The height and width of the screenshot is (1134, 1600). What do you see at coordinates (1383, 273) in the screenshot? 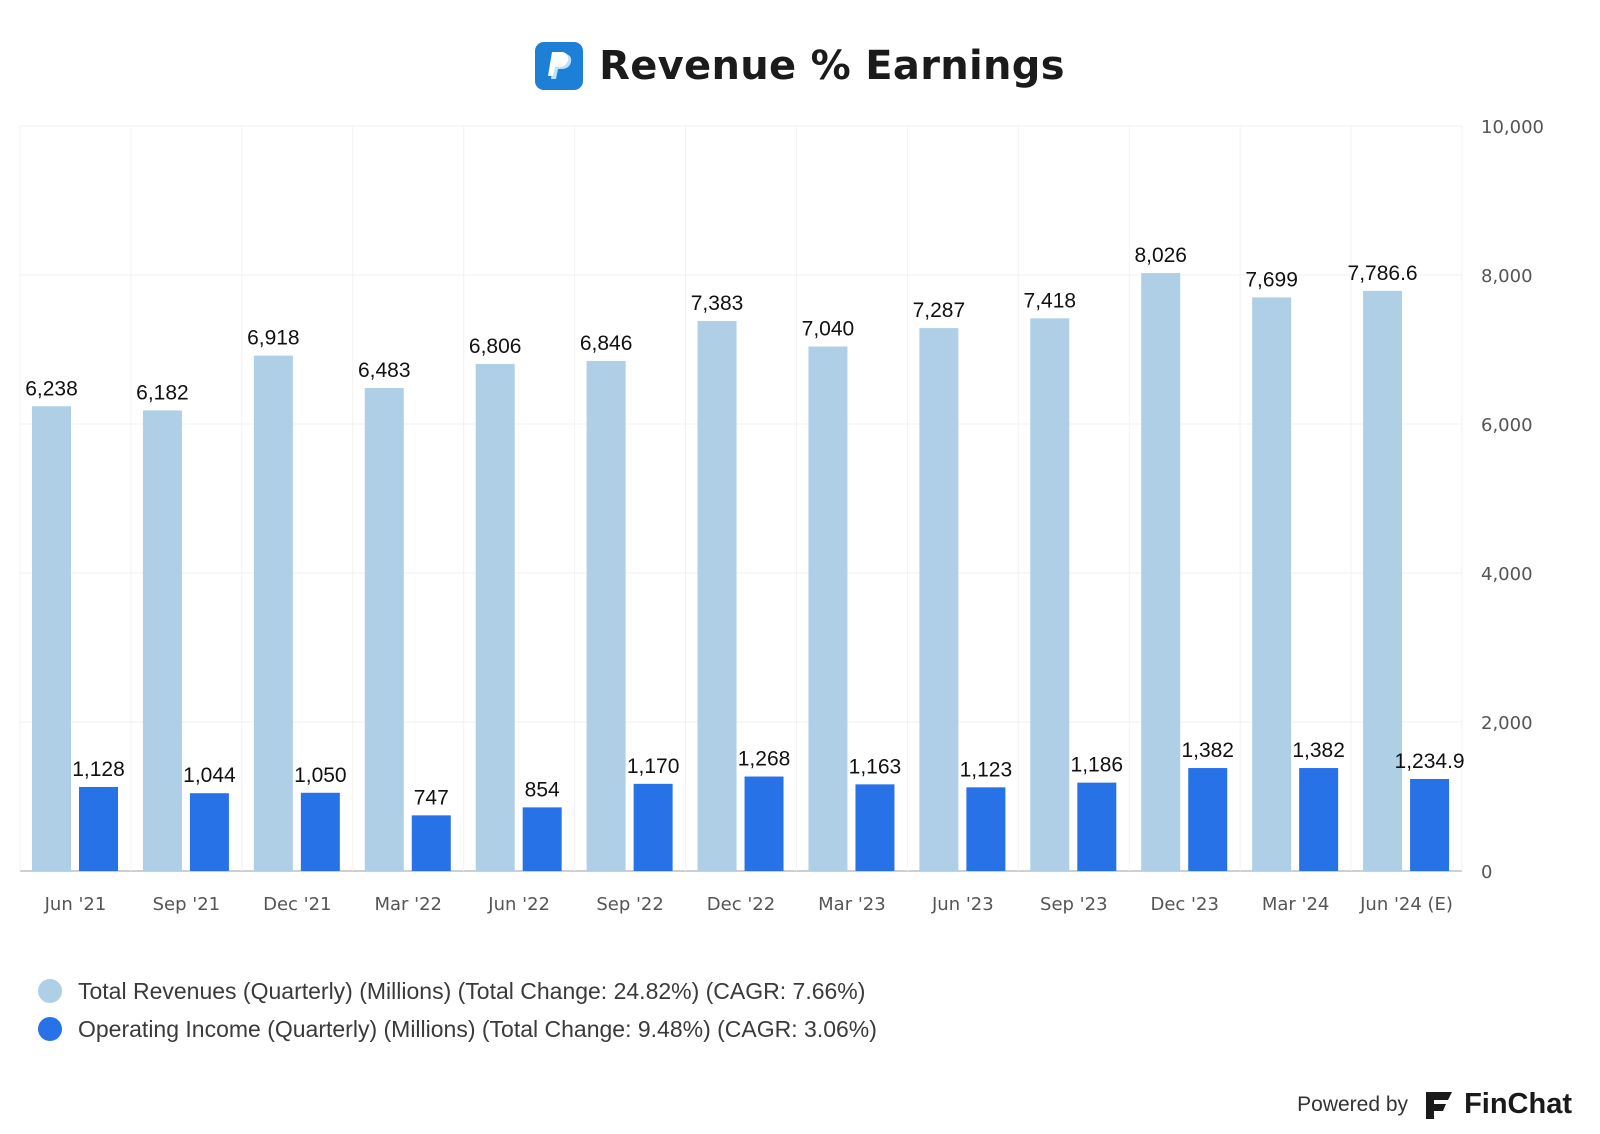
I see `data-label-revenue: 7,786.6` at bounding box center [1383, 273].